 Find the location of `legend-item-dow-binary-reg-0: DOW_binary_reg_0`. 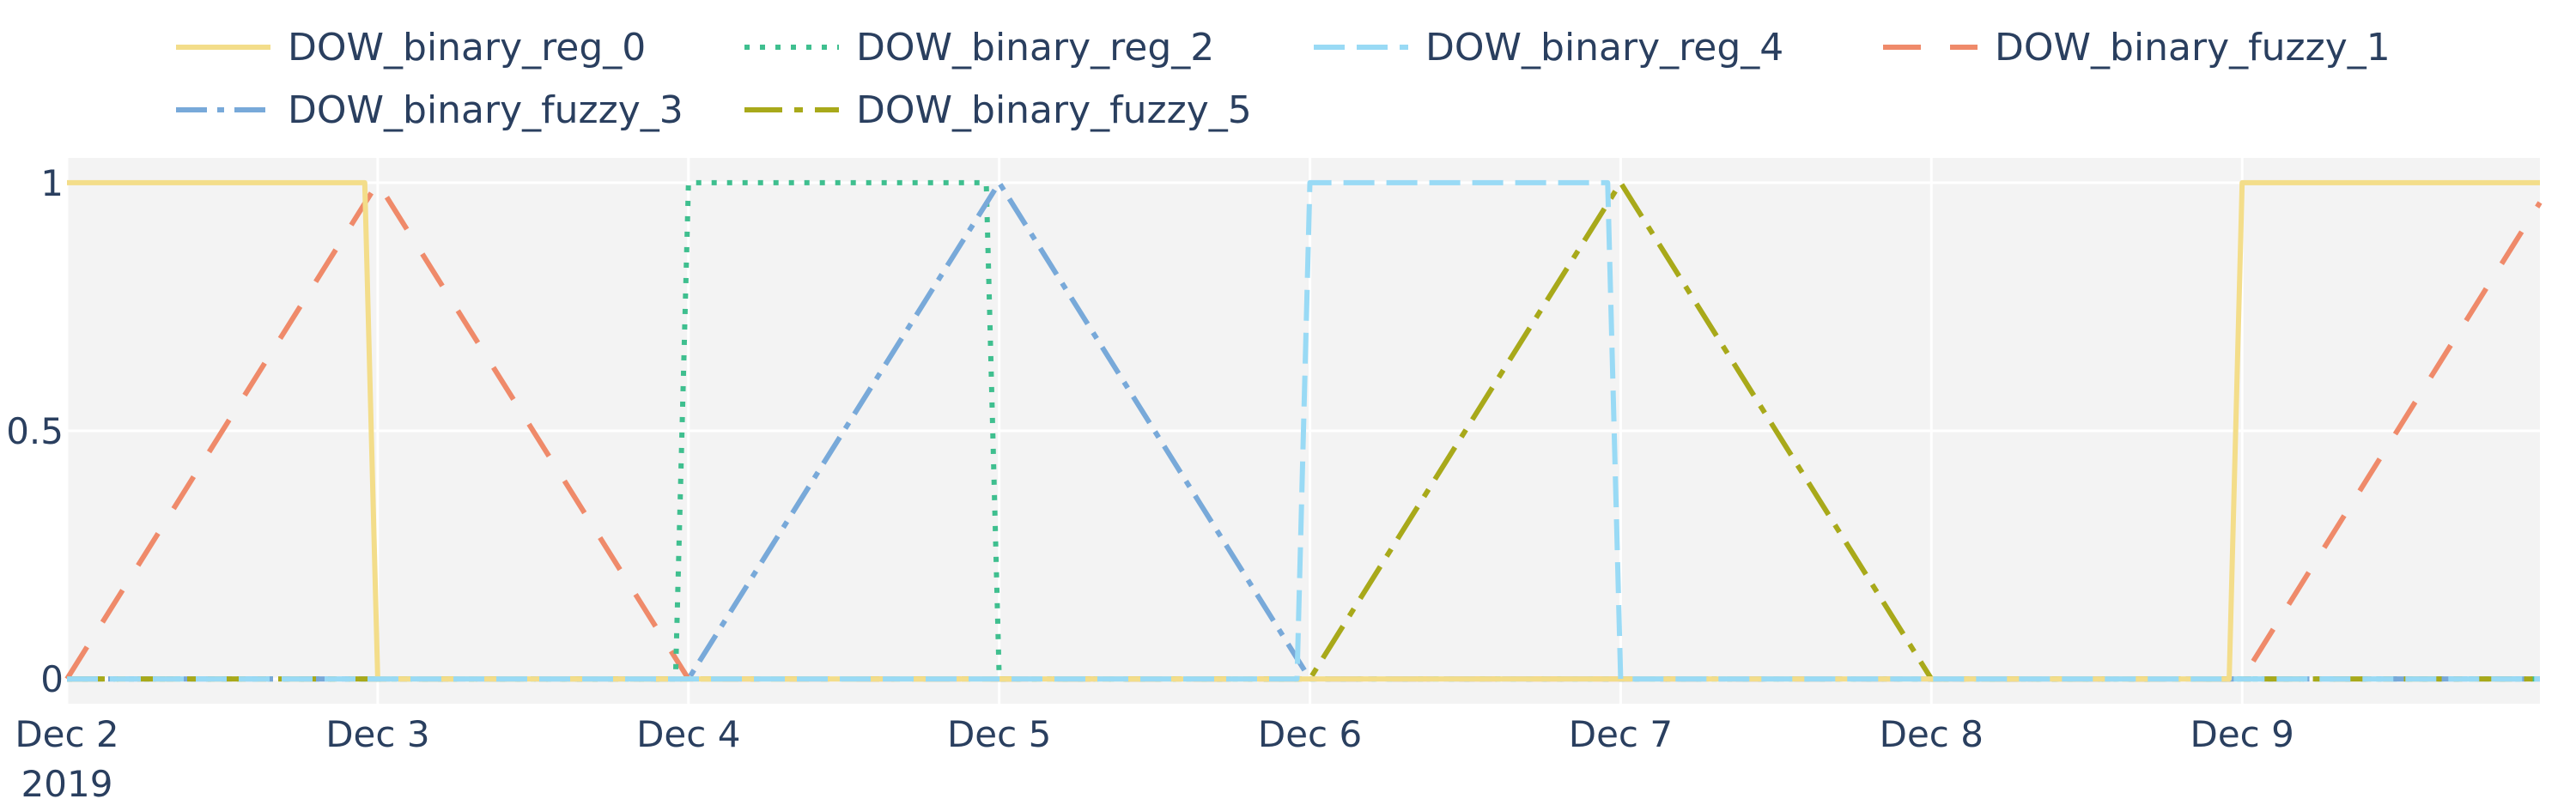

legend-item-dow-binary-reg-0: DOW_binary_reg_0 is located at coordinates (411, 48).